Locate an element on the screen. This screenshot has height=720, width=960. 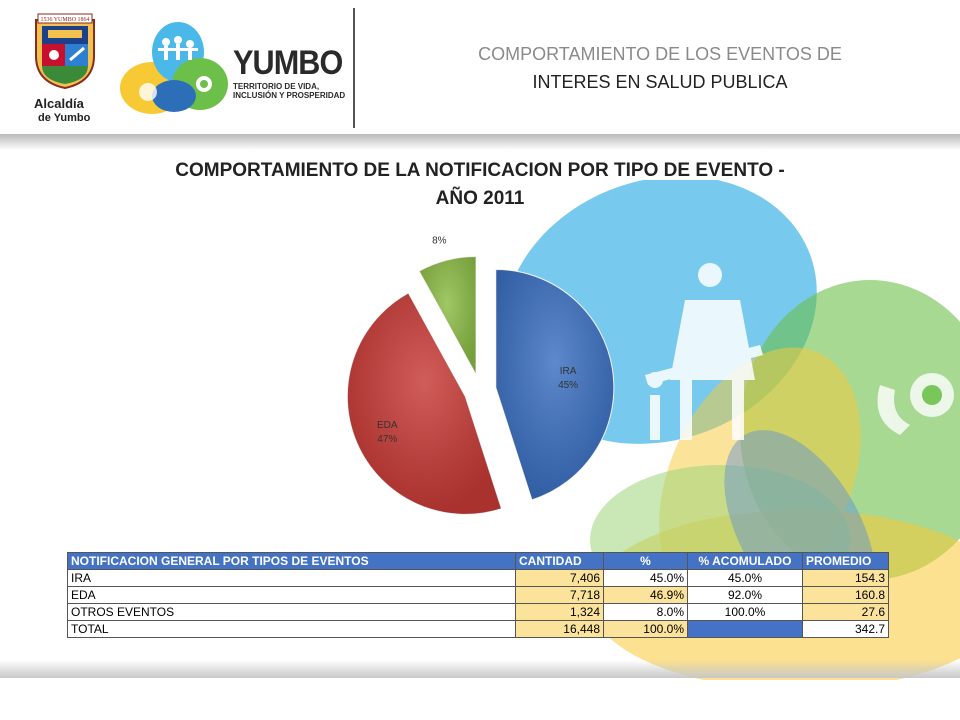
table-row: EDA 7,718 46.9% 92.0% 160.8 is located at coordinates (478, 595).